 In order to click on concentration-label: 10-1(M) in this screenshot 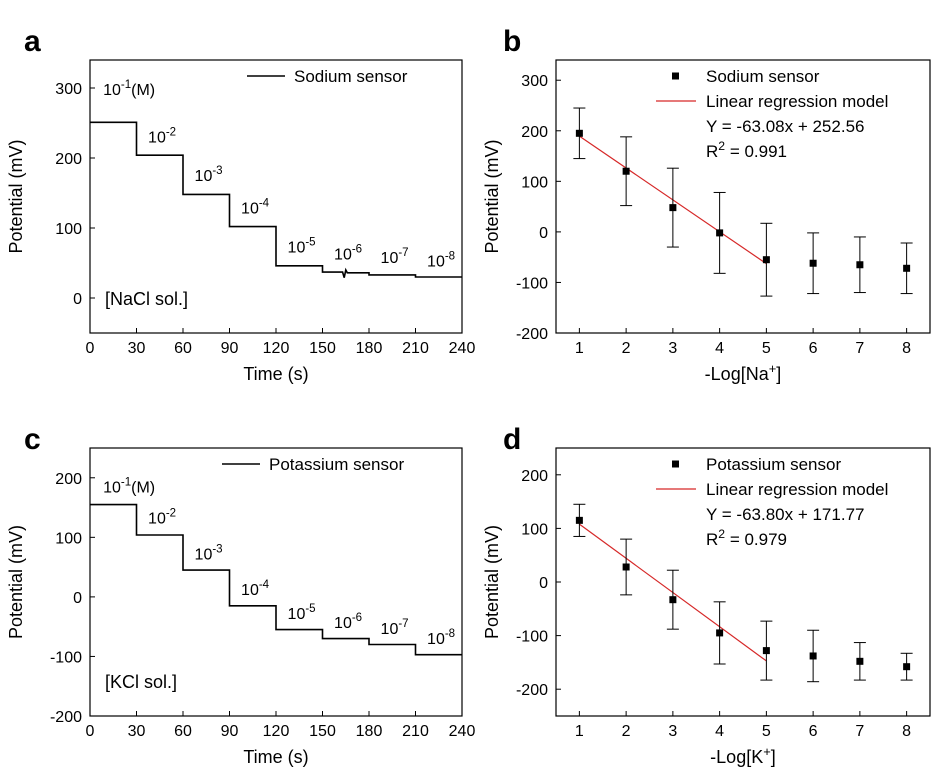, I will do `click(129, 89)`.